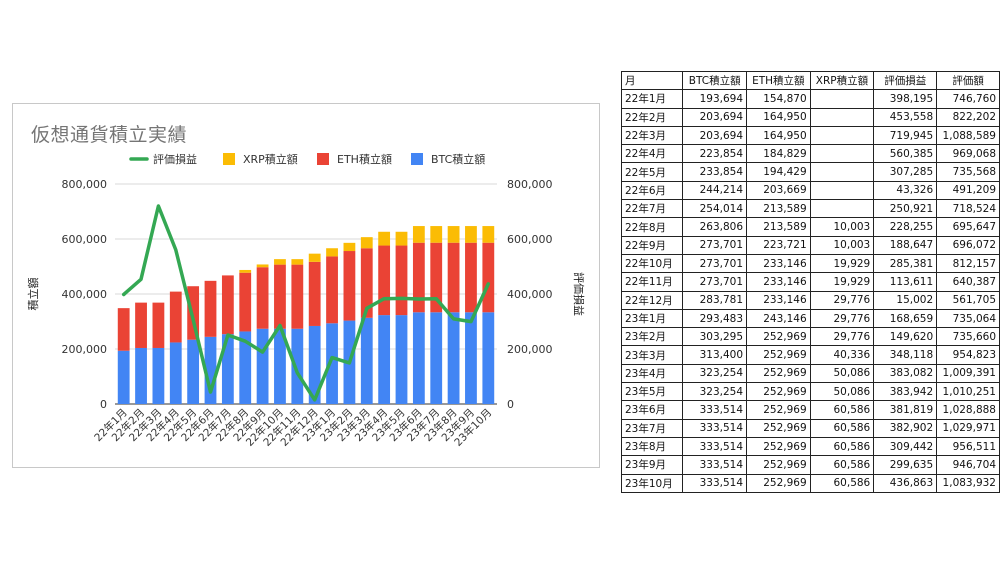 The height and width of the screenshot is (563, 1000). What do you see at coordinates (652, 209) in the screenshot?
I see `table-cell: 22年7月` at bounding box center [652, 209].